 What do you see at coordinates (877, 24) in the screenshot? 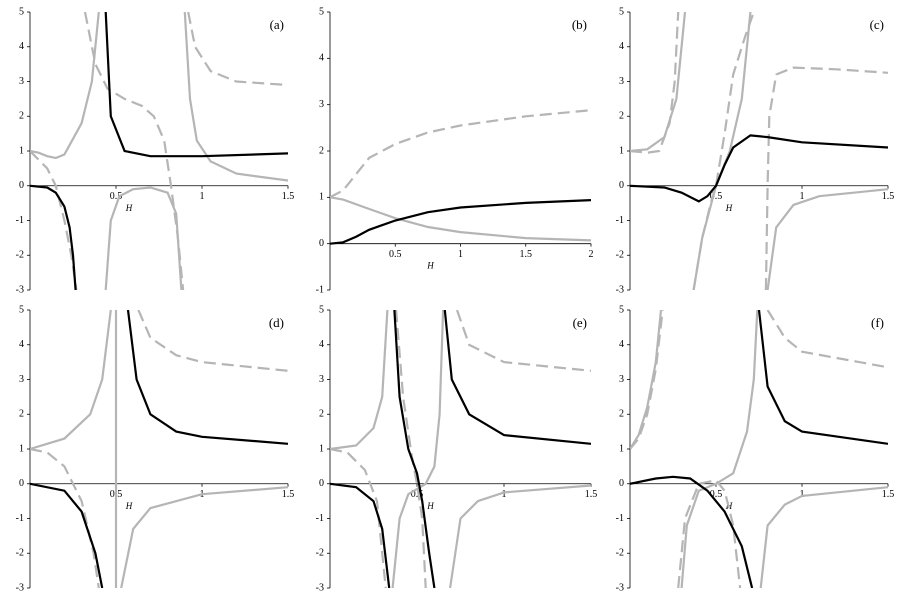
I see `panel-label: (c)` at bounding box center [877, 24].